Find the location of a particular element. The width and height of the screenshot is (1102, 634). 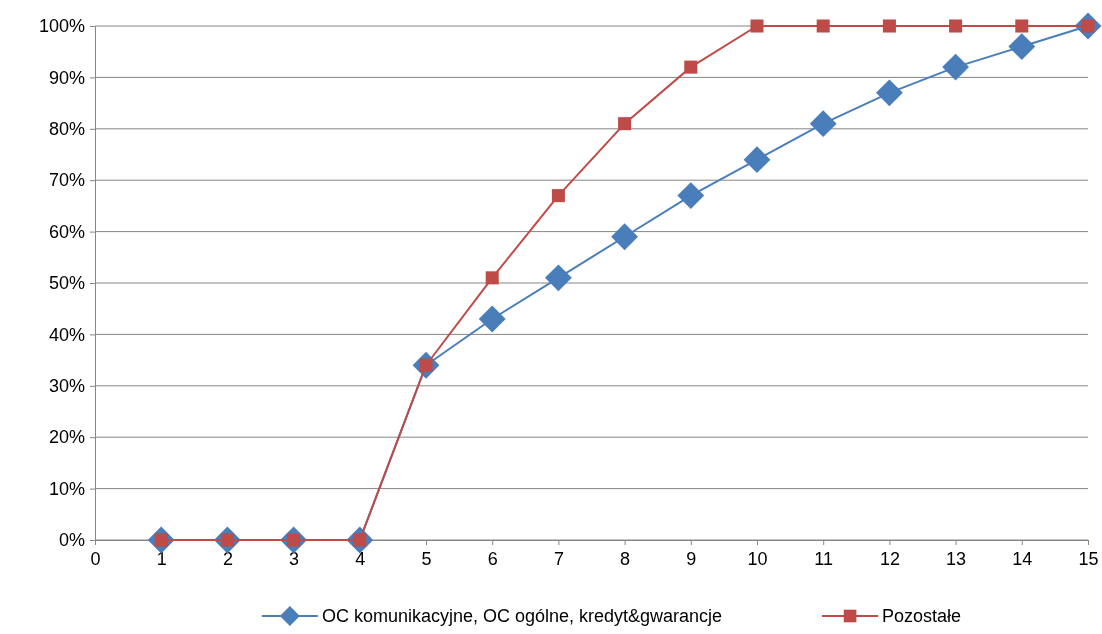

y-tick-label: 30% is located at coordinates (66, 386).